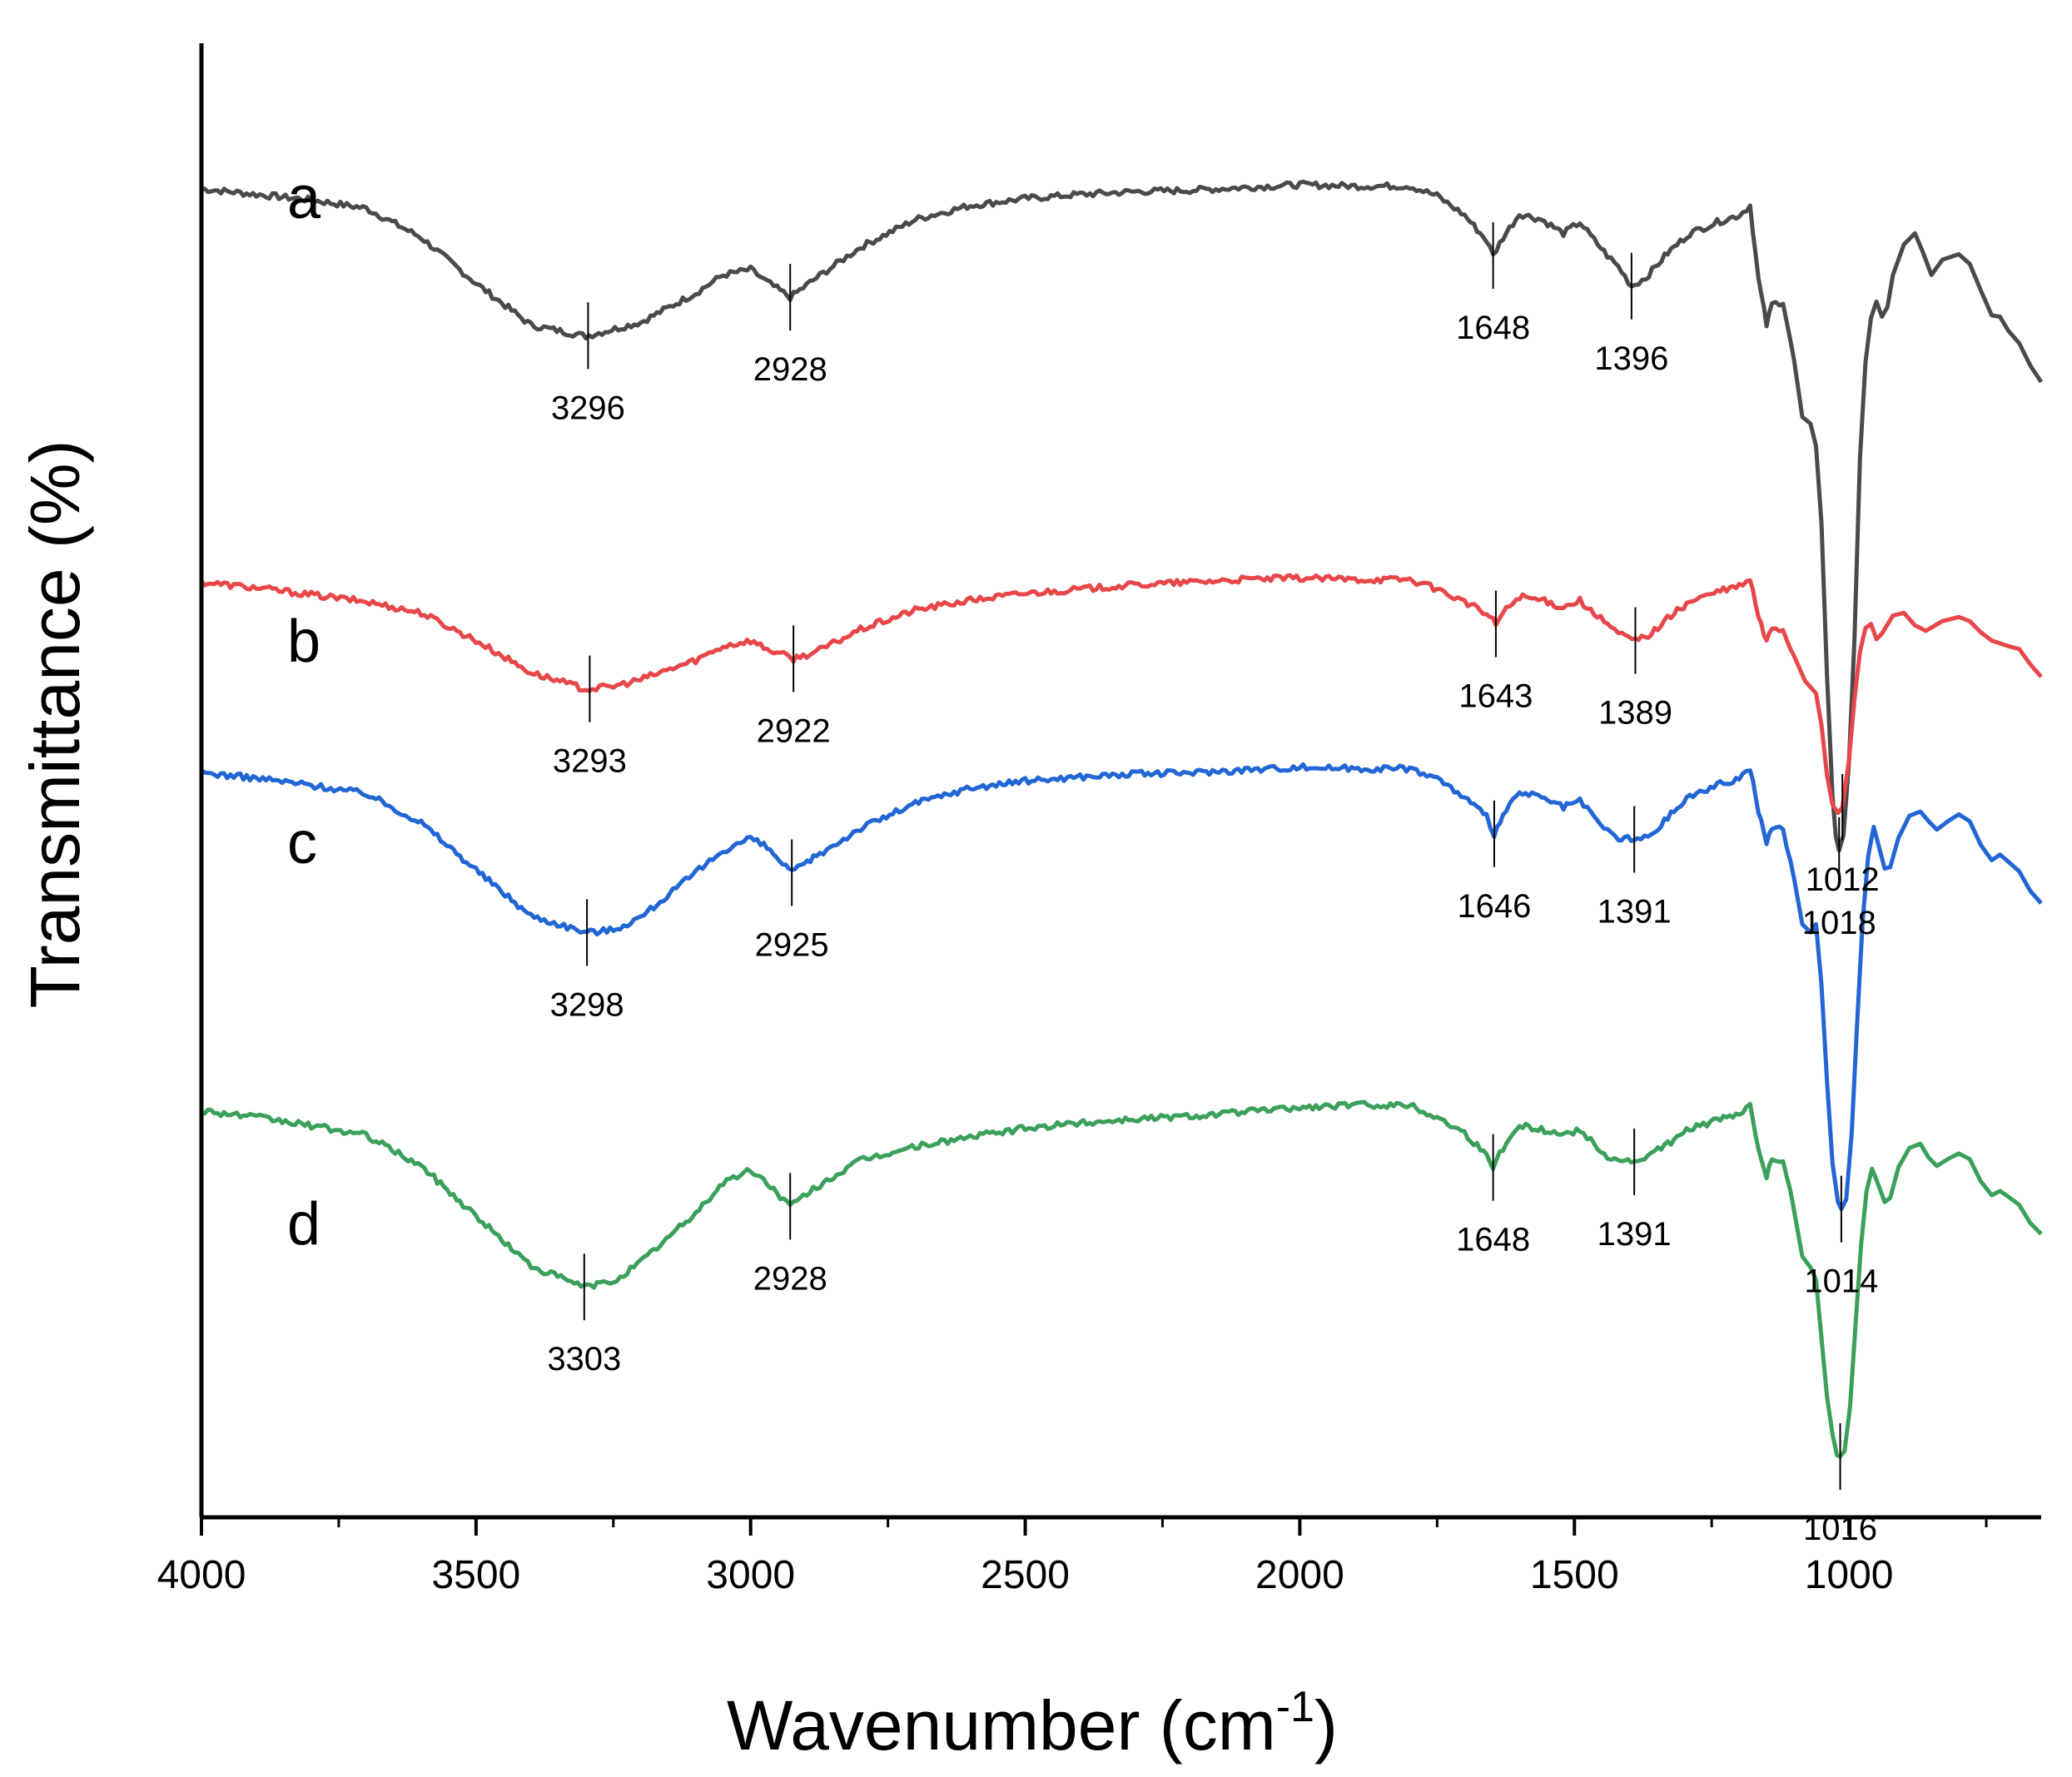 The height and width of the screenshot is (1777, 2072). What do you see at coordinates (750, 1575) in the screenshot?
I see `x-tick-label-3000: 3000` at bounding box center [750, 1575].